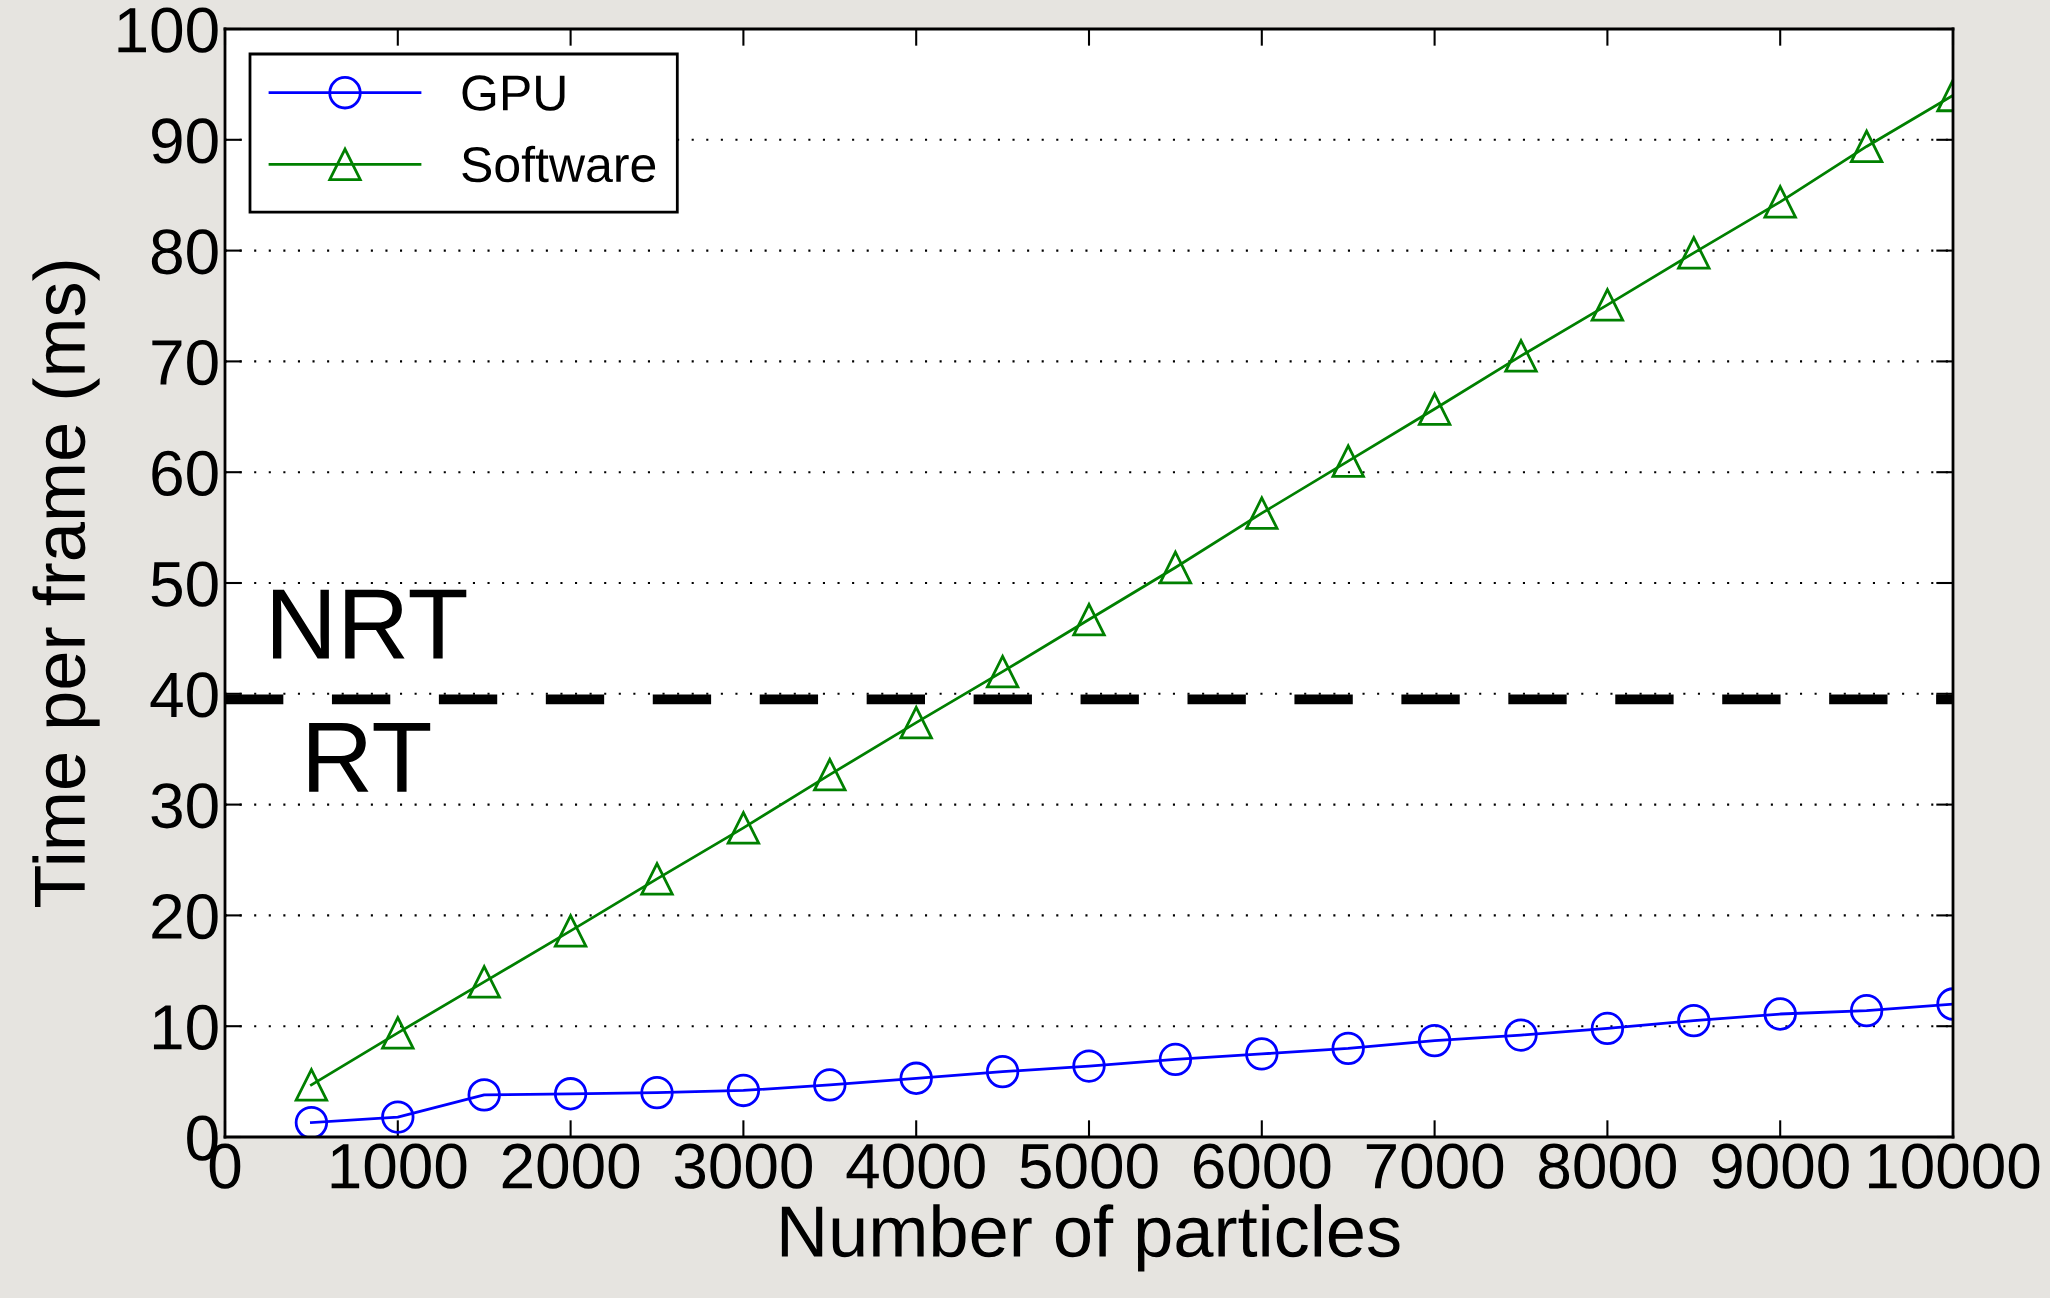  I want to click on x-tick-label: 4000, so click(915, 1166).